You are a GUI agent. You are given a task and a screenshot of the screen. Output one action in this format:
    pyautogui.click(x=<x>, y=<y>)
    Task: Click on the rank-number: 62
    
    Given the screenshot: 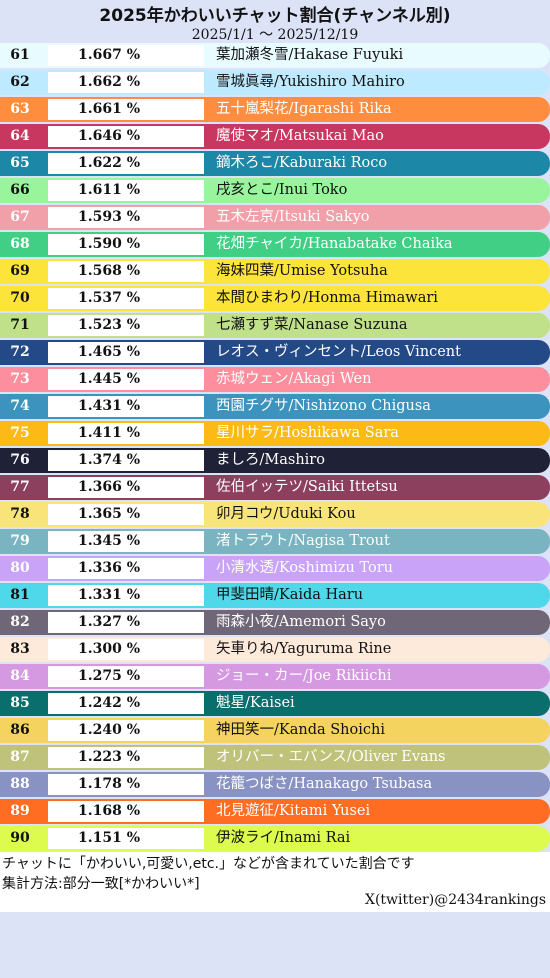 What is the action you would take?
    pyautogui.click(x=20, y=82)
    